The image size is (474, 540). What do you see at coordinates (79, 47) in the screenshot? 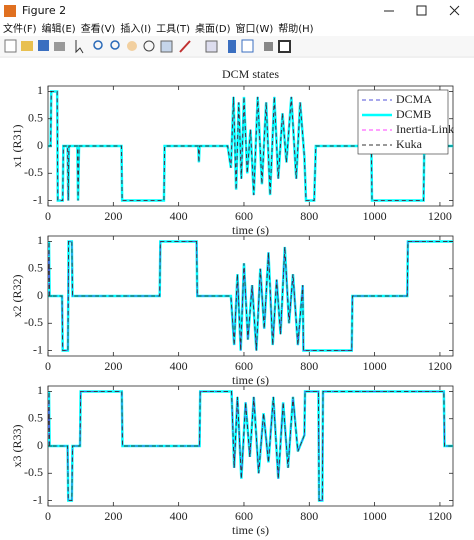
I see `pointer-icon` at bounding box center [79, 47].